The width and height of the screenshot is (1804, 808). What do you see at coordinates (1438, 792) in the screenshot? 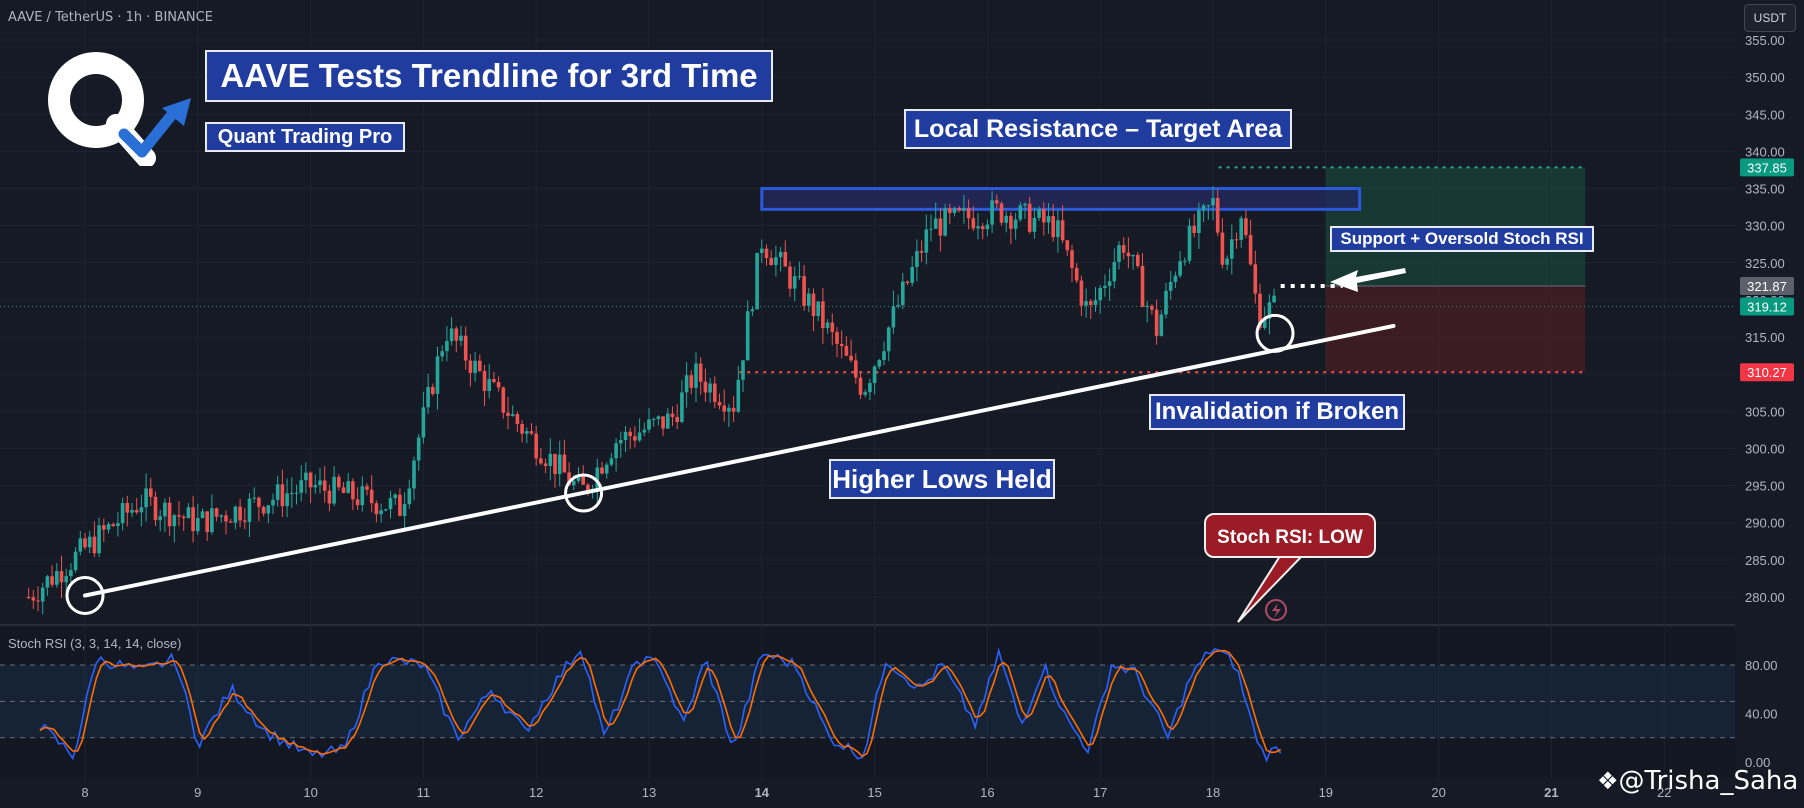
I see `time-tick-label: 20` at bounding box center [1438, 792].